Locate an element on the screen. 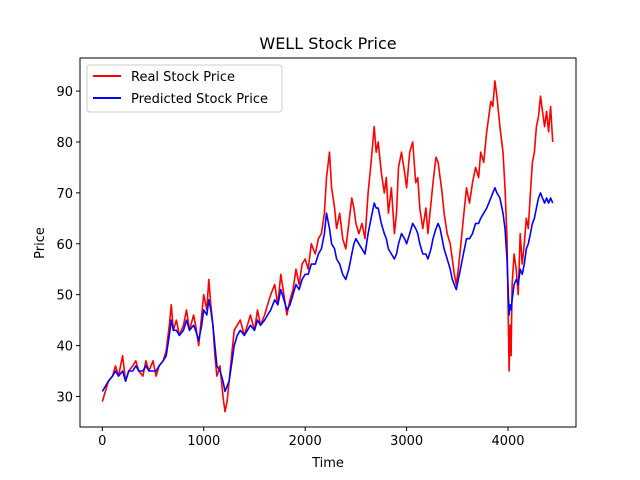 The width and height of the screenshot is (640, 480). y-axis-ticks: 30 40 50 60 70 80 90 is located at coordinates (68, 245).